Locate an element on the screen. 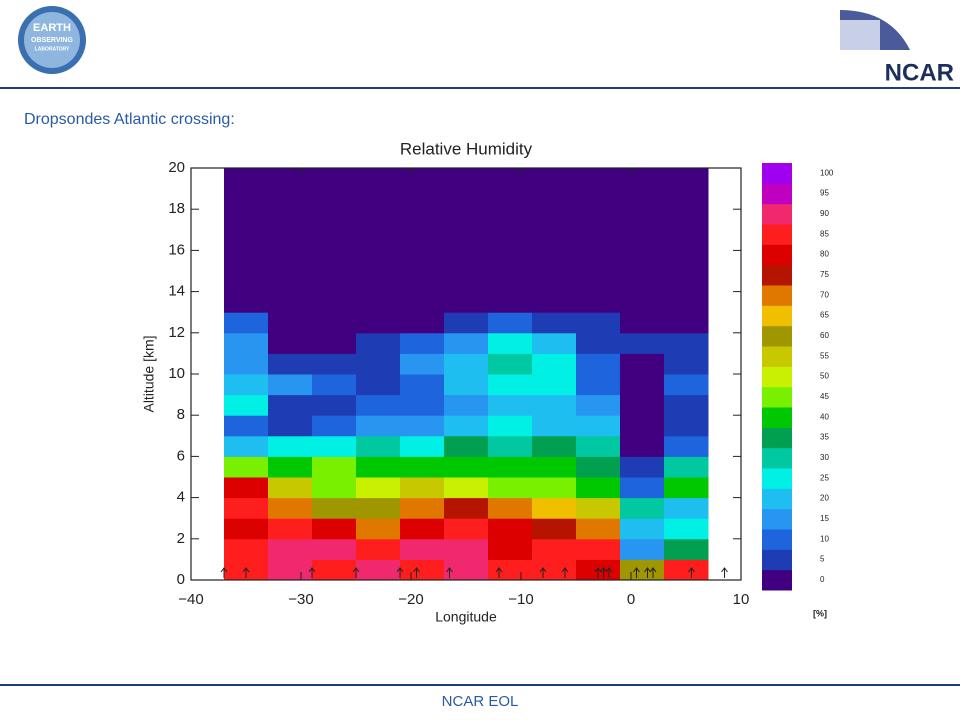 The width and height of the screenshot is (960, 720). colorbar-tick-label: 85 is located at coordinates (824, 233).